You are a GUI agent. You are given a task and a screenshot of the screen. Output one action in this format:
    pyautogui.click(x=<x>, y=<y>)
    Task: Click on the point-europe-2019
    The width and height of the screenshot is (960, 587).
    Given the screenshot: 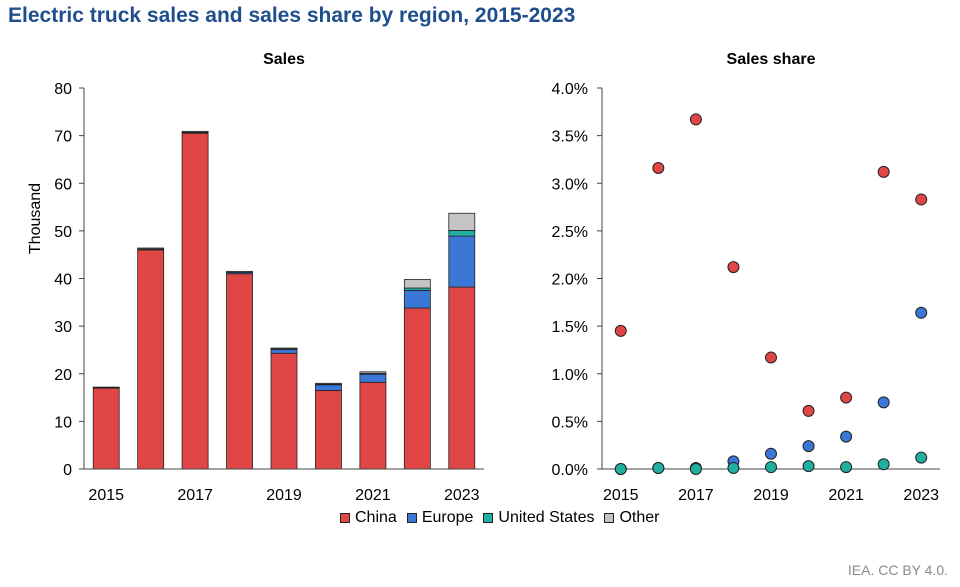 What is the action you would take?
    pyautogui.click(x=771, y=453)
    